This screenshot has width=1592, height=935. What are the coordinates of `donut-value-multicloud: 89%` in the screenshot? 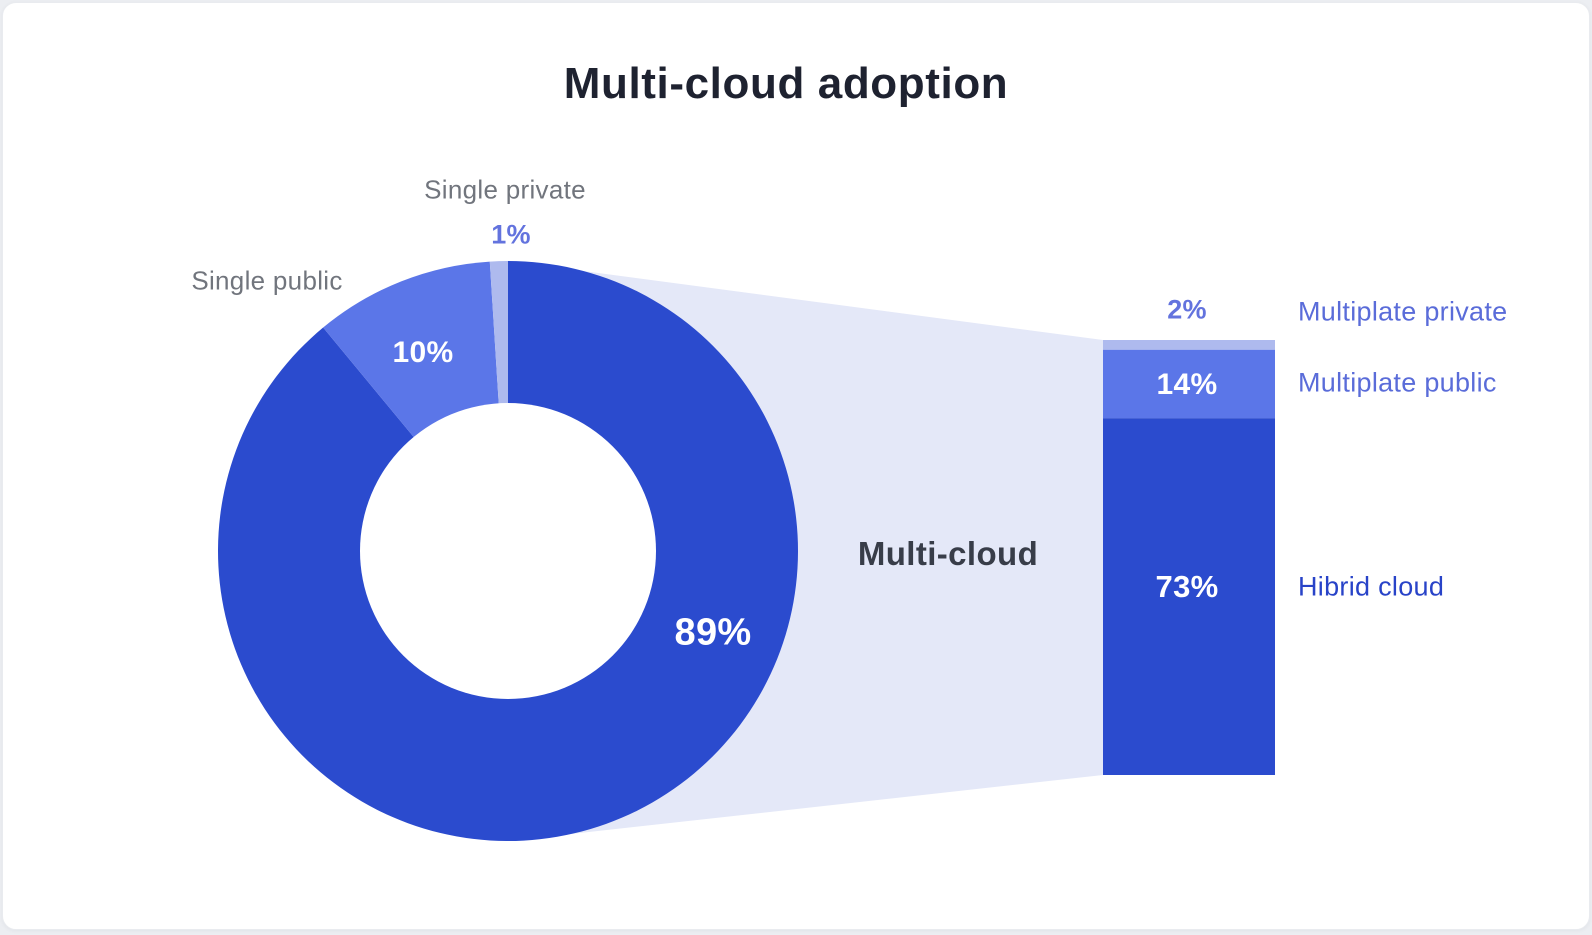 It's located at (713, 632).